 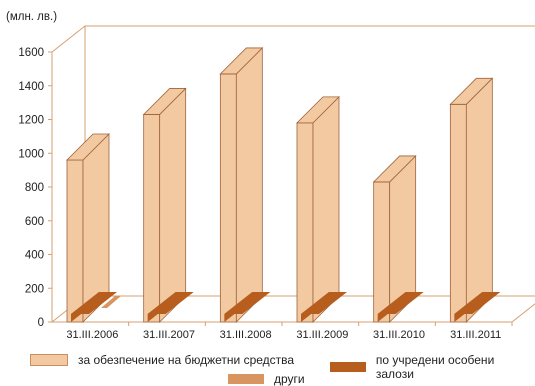 I want to click on y-tick-label: 0, so click(x=41, y=323).